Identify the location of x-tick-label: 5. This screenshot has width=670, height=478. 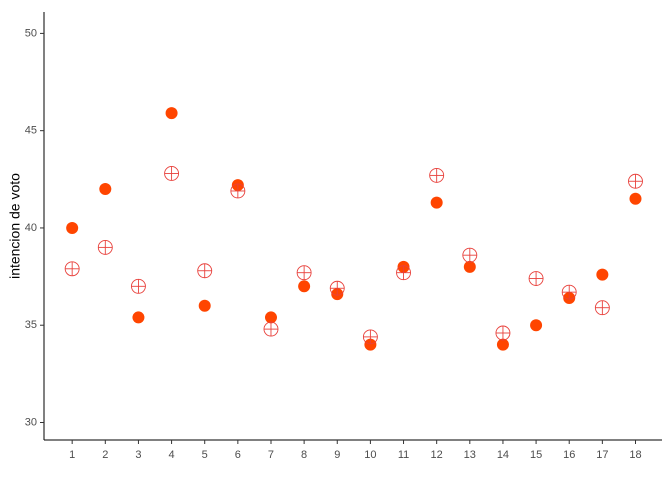
(205, 455).